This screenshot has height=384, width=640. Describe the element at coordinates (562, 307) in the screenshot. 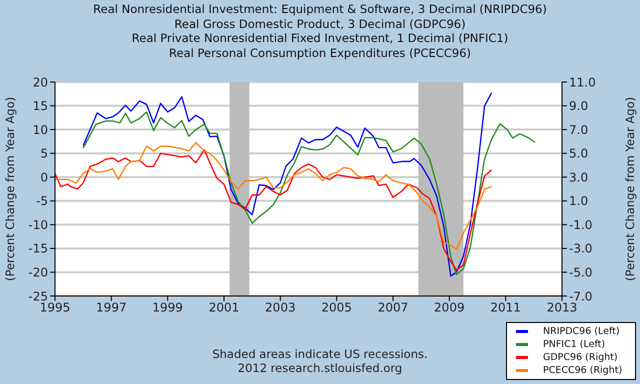

I see `x-tick-label: 2013` at that location.